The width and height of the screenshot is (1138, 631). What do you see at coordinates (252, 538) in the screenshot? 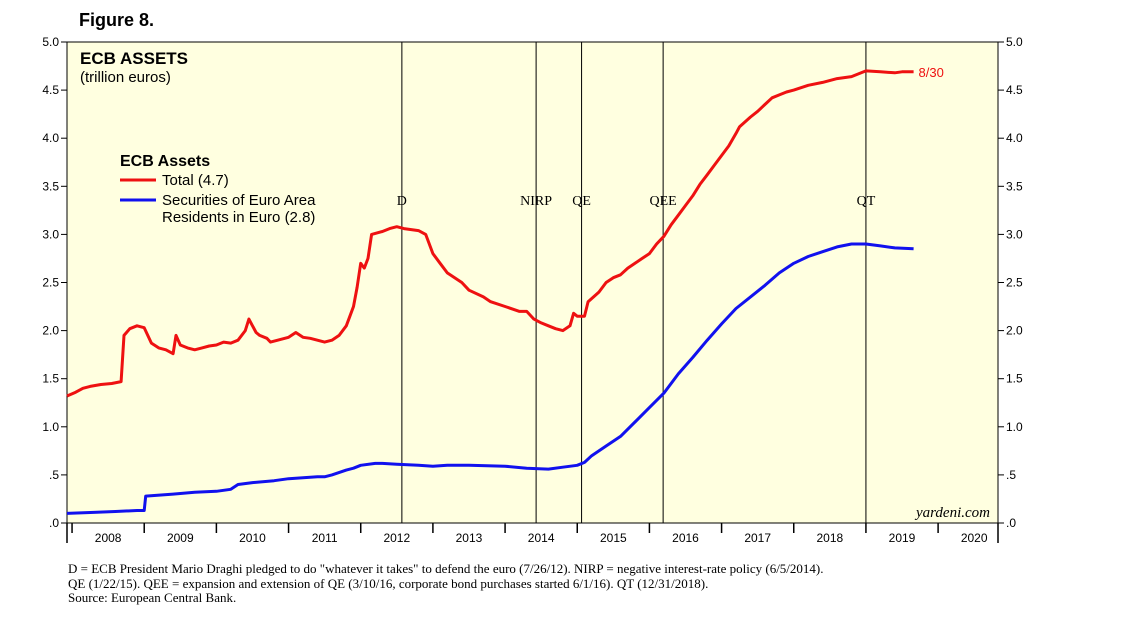
I see `x-tick-label: 2010` at bounding box center [252, 538].